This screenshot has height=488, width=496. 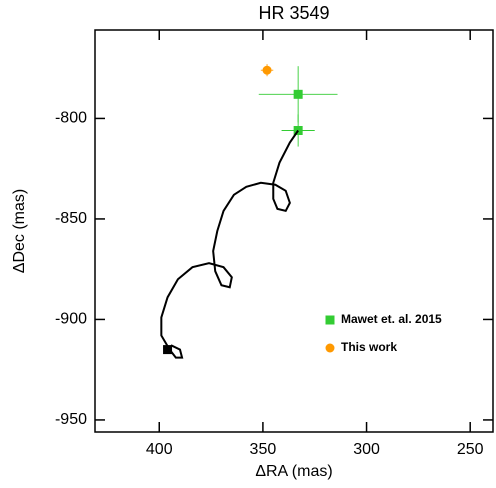 What do you see at coordinates (229, 244) in the screenshot?
I see `orbit-curve` at bounding box center [229, 244].